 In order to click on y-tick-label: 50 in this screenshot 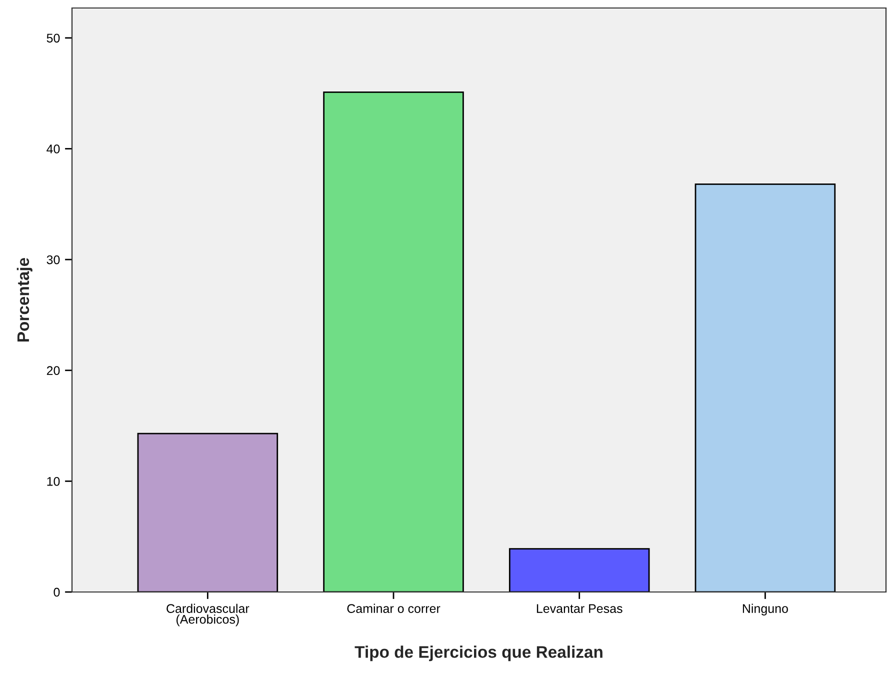, I will do `click(53, 38)`.